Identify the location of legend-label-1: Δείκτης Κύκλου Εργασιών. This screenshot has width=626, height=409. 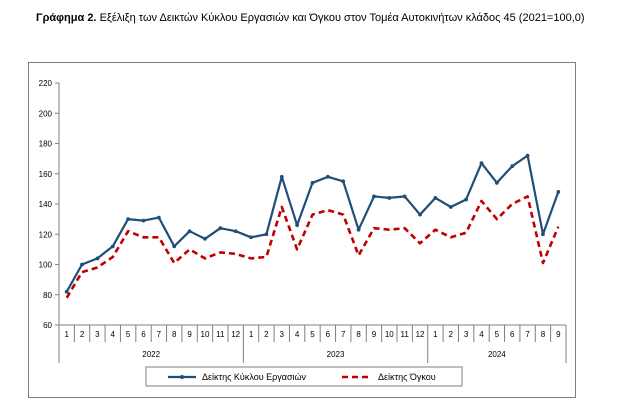
(254, 377).